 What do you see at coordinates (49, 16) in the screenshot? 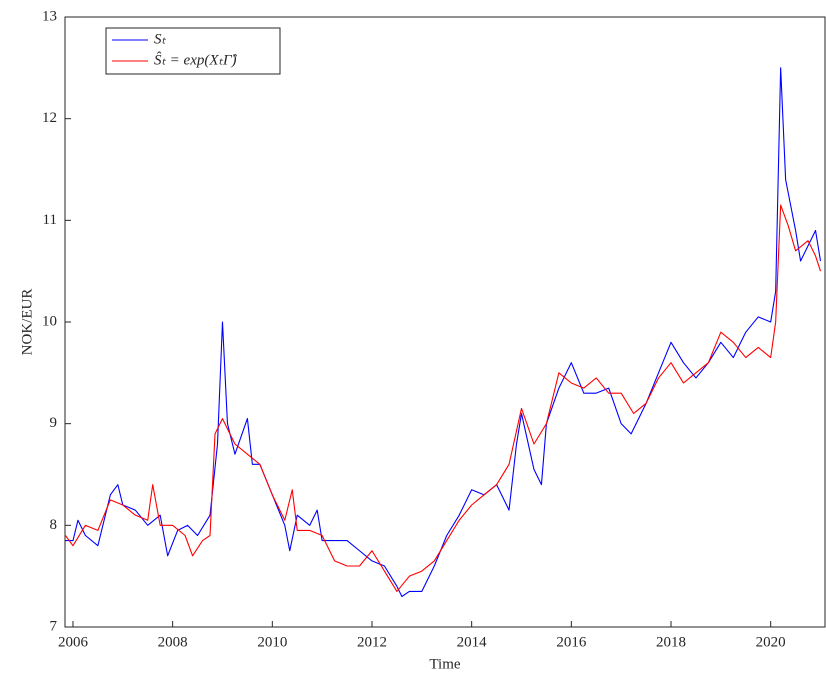
I see `y-tick-label: 13` at bounding box center [49, 16].